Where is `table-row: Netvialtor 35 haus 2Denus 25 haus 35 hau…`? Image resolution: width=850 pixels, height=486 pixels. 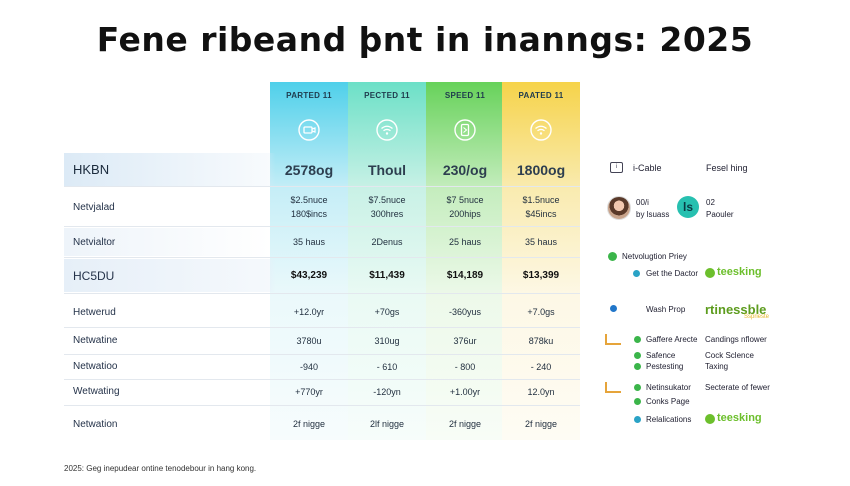 table-row: Netvialtor 35 haus 2Denus 25 haus 35 hau… is located at coordinates (322, 242).